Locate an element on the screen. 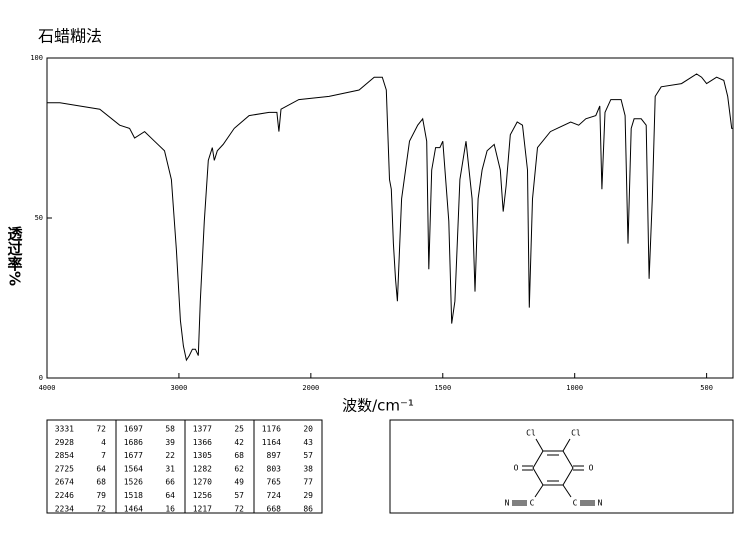 The image size is (743, 539). y-tick-label: 100 is located at coordinates (36, 58).